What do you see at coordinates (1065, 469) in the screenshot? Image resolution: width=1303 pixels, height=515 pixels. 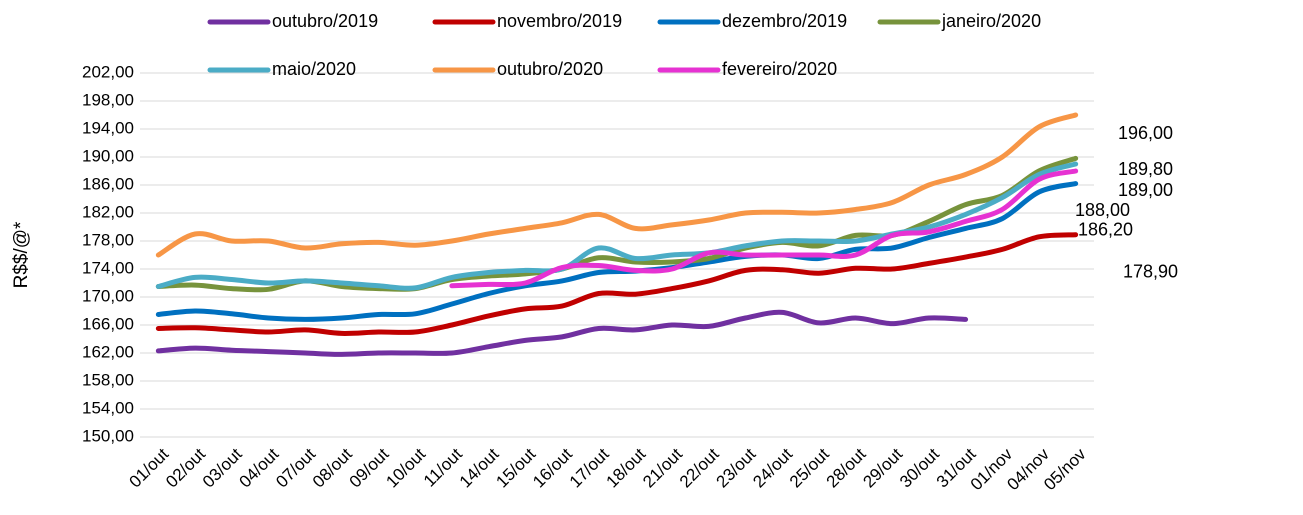 I see `x-tick-label: 05/nov` at bounding box center [1065, 469].